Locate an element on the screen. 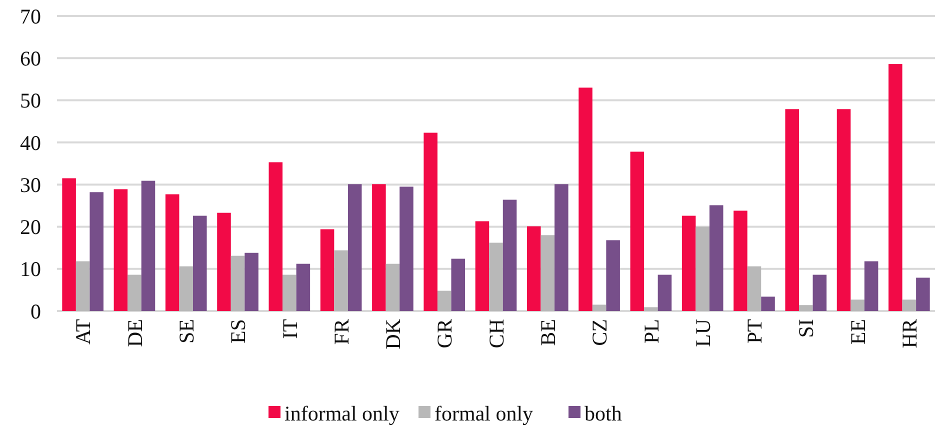 This screenshot has width=947, height=432. x-tick-label: FR is located at coordinates (341, 332).